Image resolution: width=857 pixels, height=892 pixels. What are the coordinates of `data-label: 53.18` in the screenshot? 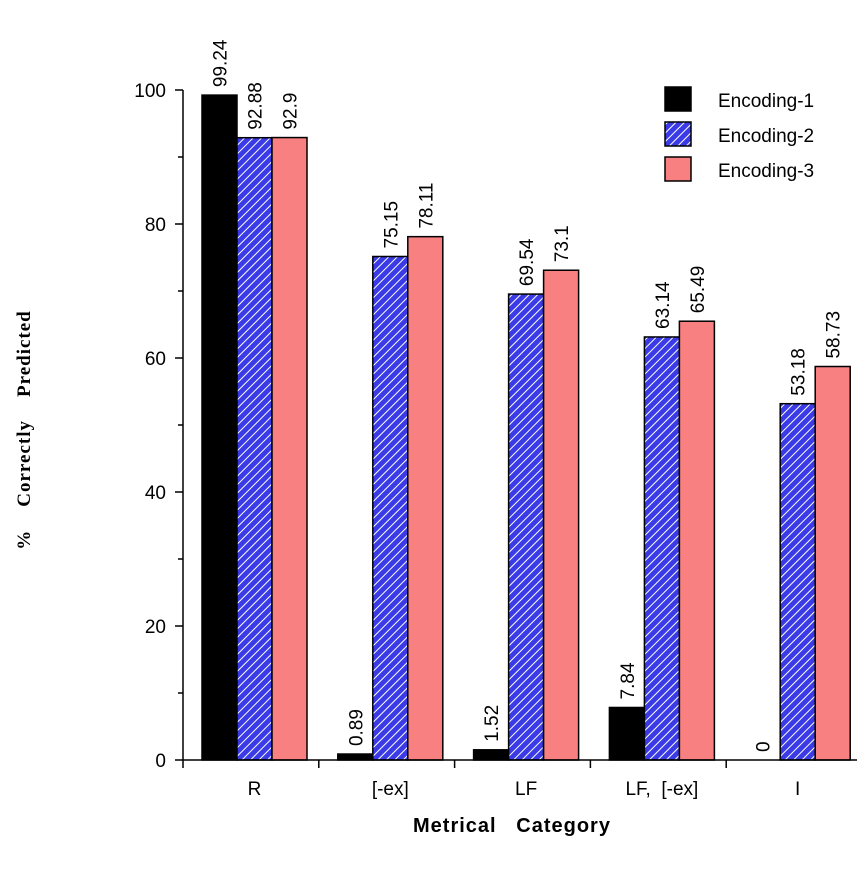 It's located at (799, 372).